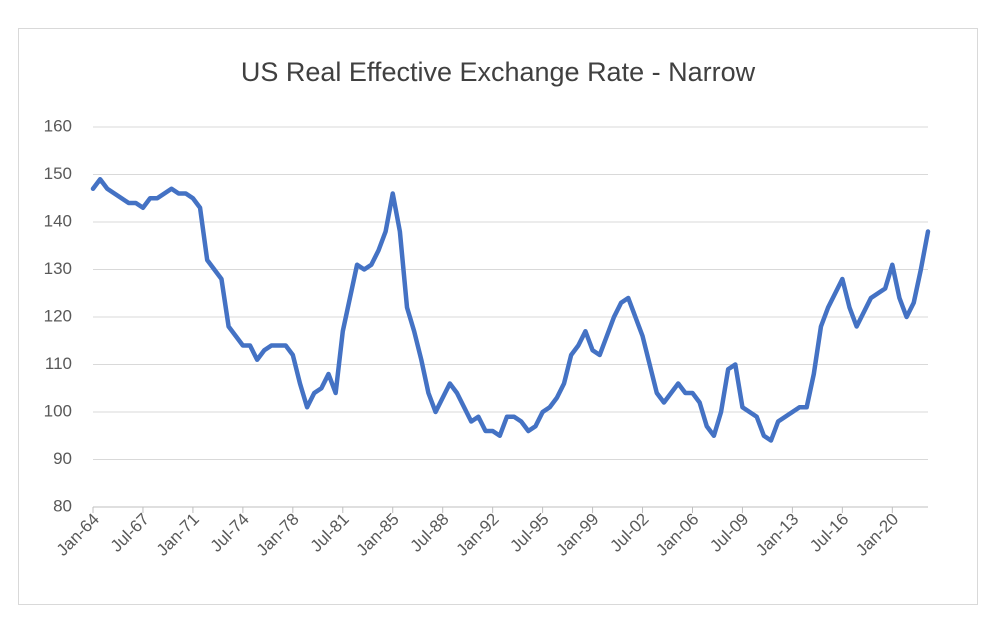  Describe the element at coordinates (58, 220) in the screenshot. I see `y-tick-label: 140` at that location.